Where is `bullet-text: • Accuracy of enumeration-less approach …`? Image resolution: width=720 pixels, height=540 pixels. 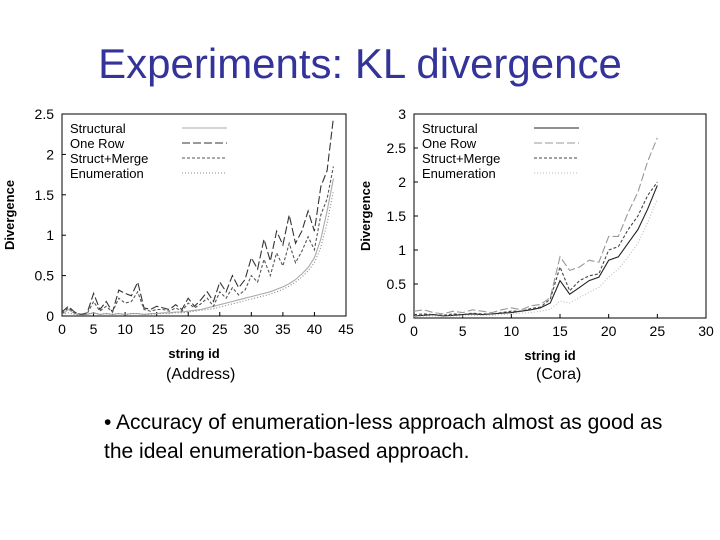
bullet-text: • Accuracy of enumeration-less approach … is located at coordinates (383, 437).